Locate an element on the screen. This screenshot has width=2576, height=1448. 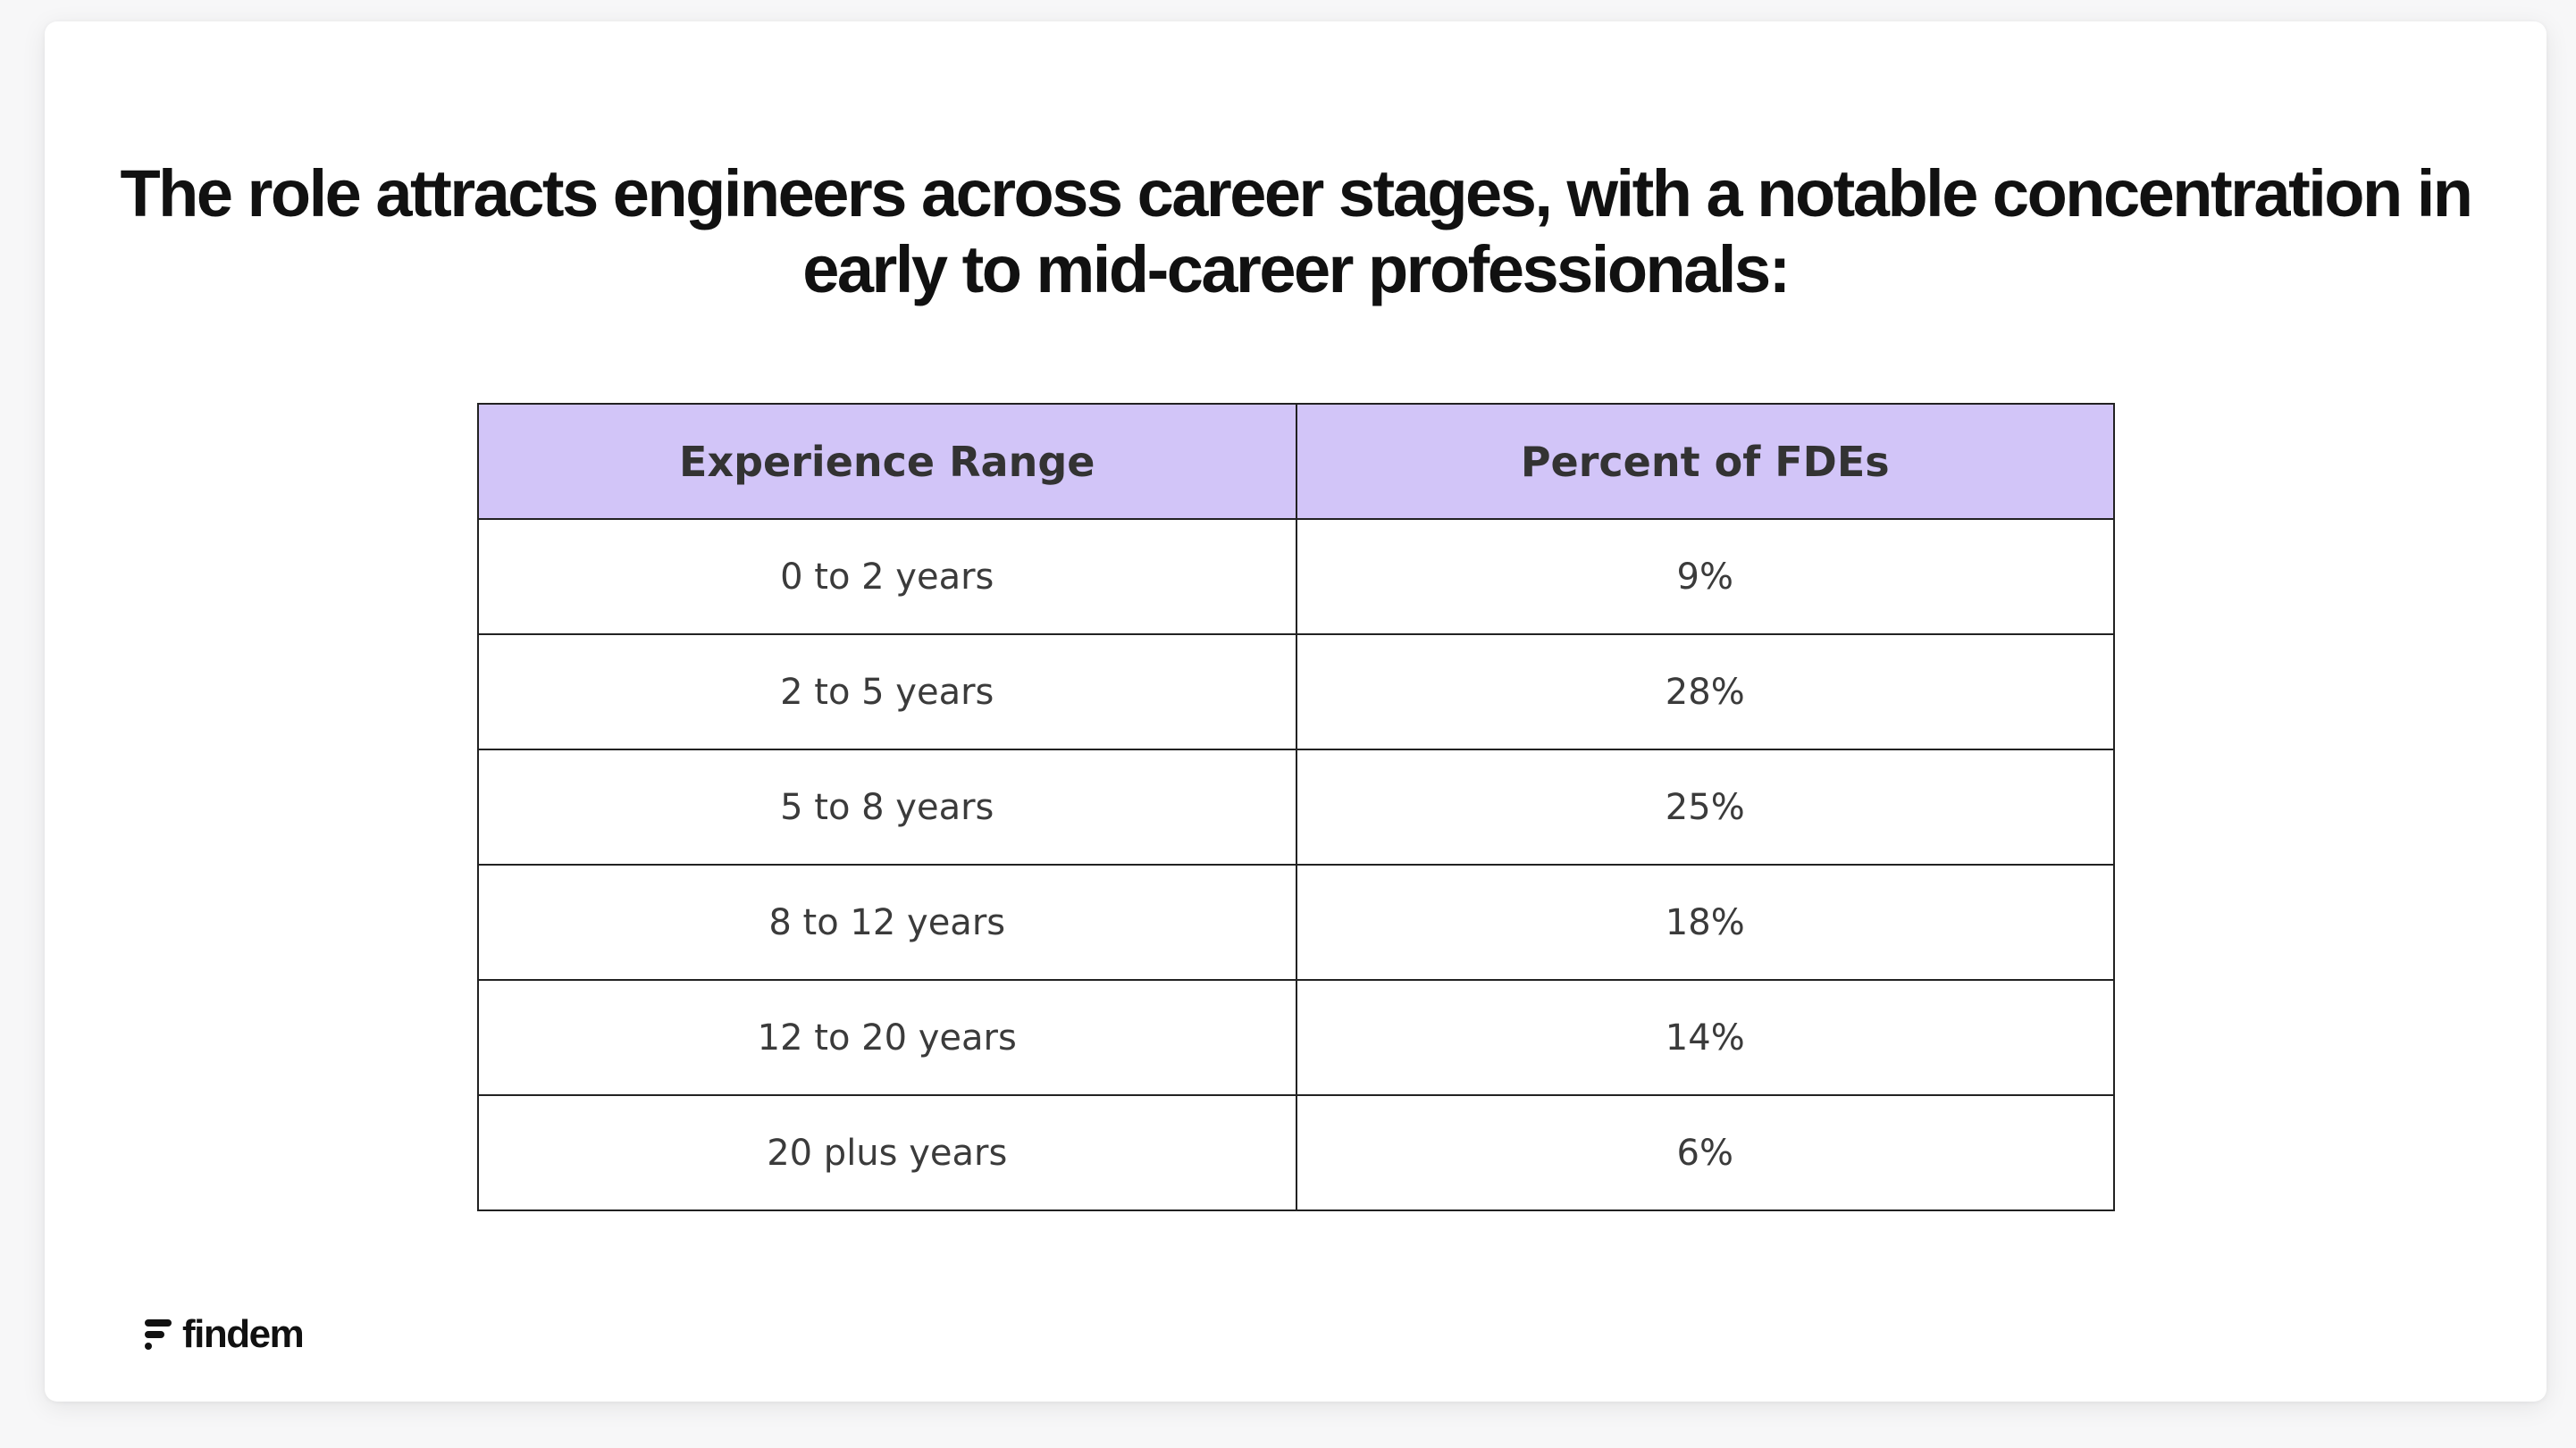
findem-logo: findem is located at coordinates (225, 1334).